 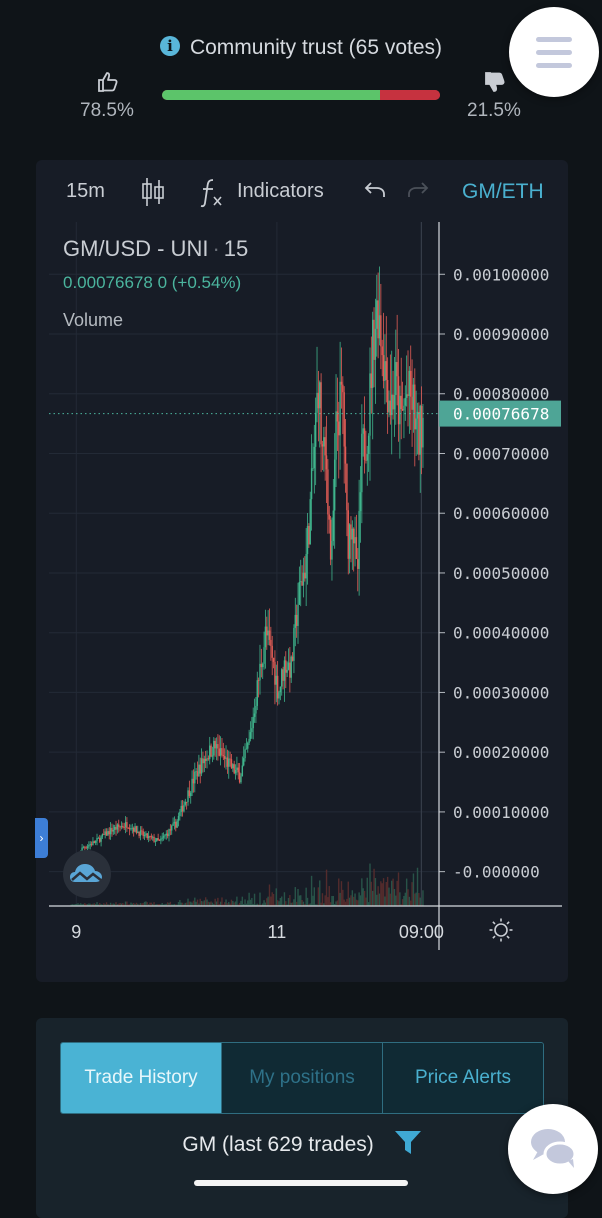 What do you see at coordinates (462, 1078) in the screenshot?
I see `tab-price-alerts: Price Alerts` at bounding box center [462, 1078].